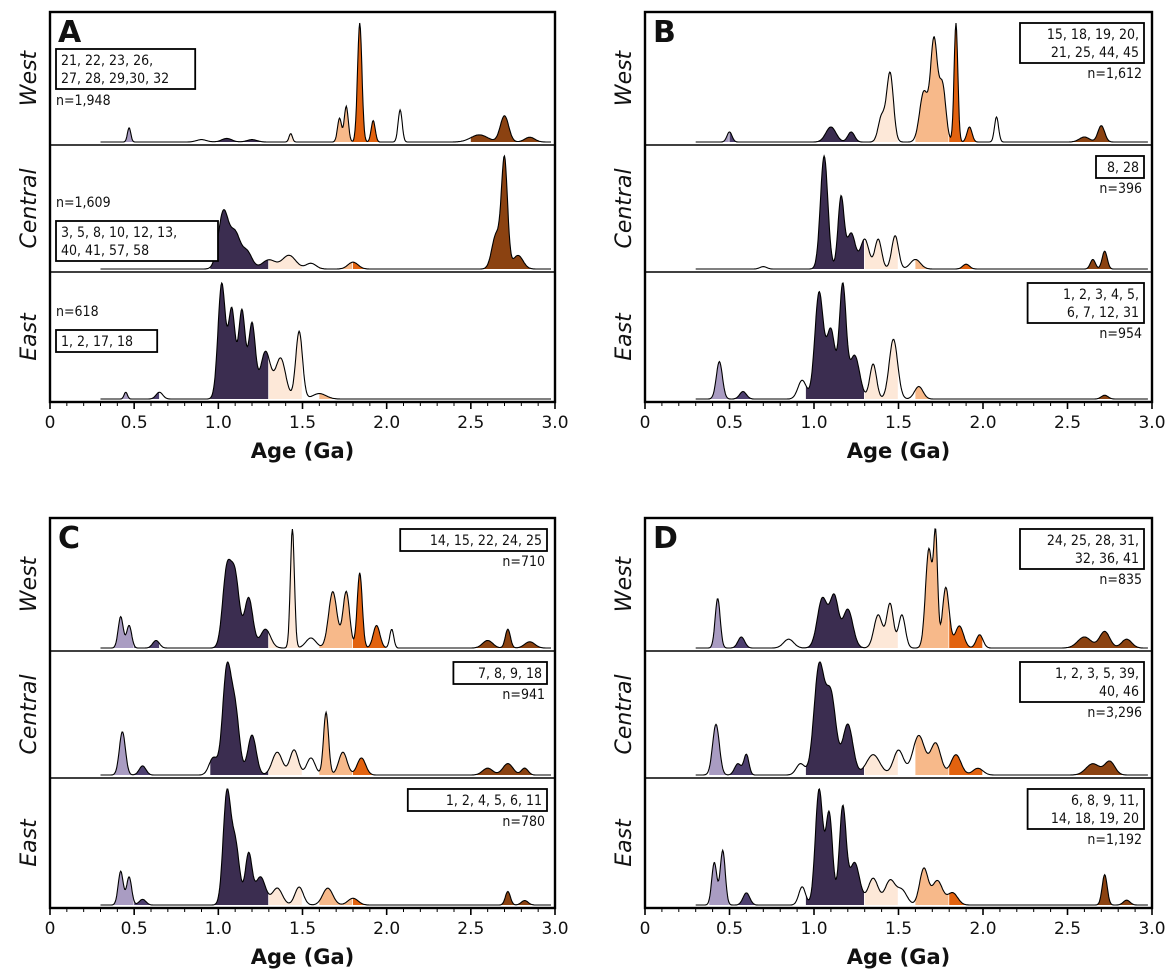 Image resolution: width=1165 pixels, height=976 pixels. Describe the element at coordinates (69, 538) in the screenshot. I see `panel-letter: C` at that location.